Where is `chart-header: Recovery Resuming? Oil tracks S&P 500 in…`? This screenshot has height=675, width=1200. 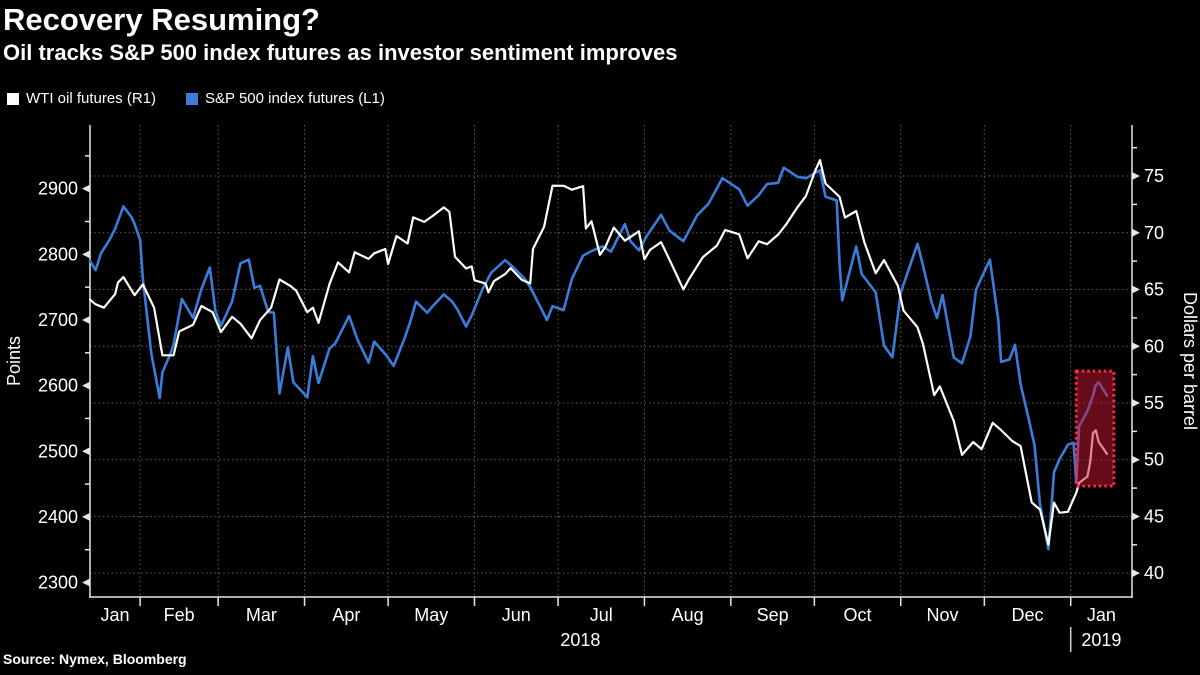
chart-header: Recovery Resuming? Oil tracks S&P 500 in… is located at coordinates (601, 34).